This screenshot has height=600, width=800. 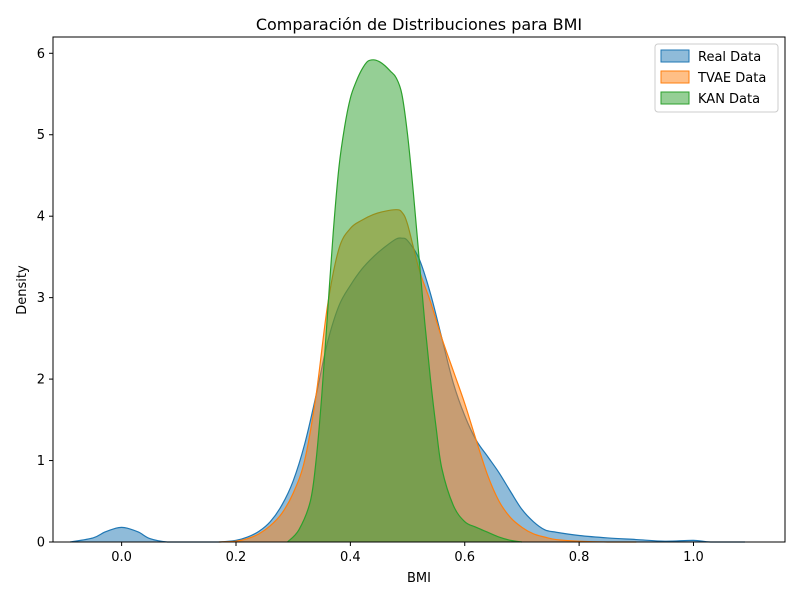 I want to click on x-tick-label: 0.6, so click(x=464, y=557).